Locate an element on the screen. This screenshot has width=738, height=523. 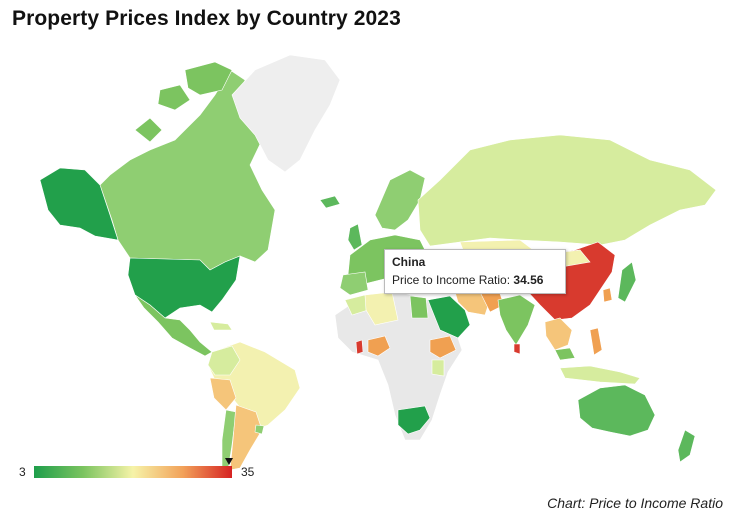
tooltip-metric-line: Price to Income Ratio: 34.56 is located at coordinates (475, 280).